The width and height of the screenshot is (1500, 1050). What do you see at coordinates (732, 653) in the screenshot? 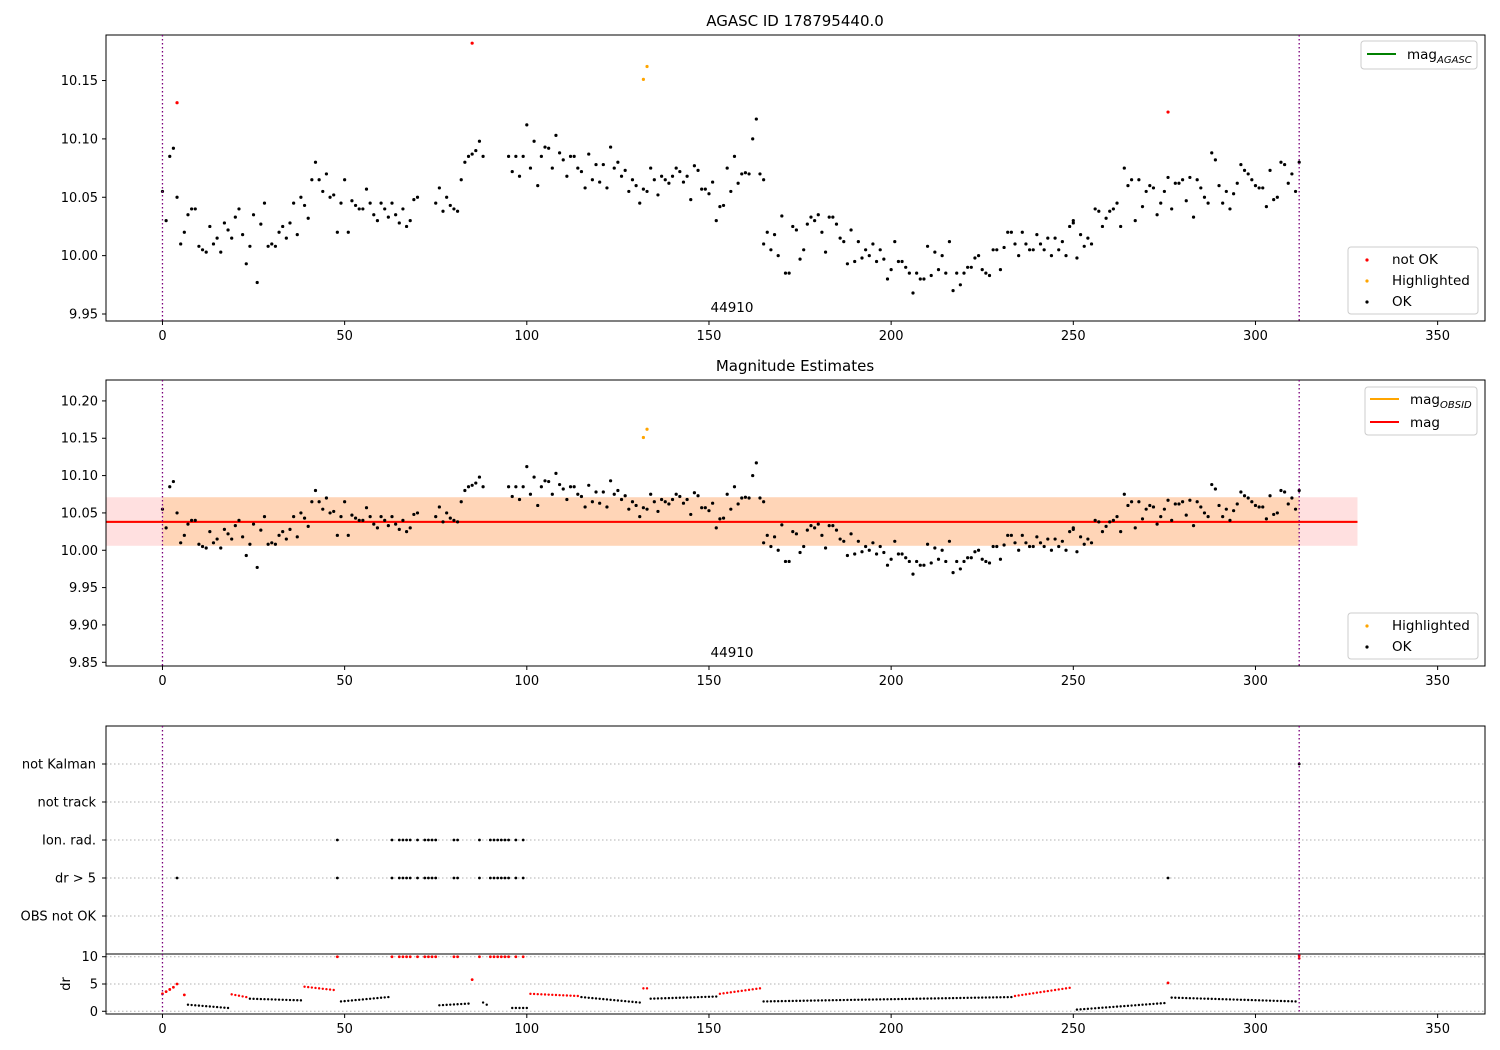
I see `obsid-annotation: 44910` at bounding box center [732, 653].